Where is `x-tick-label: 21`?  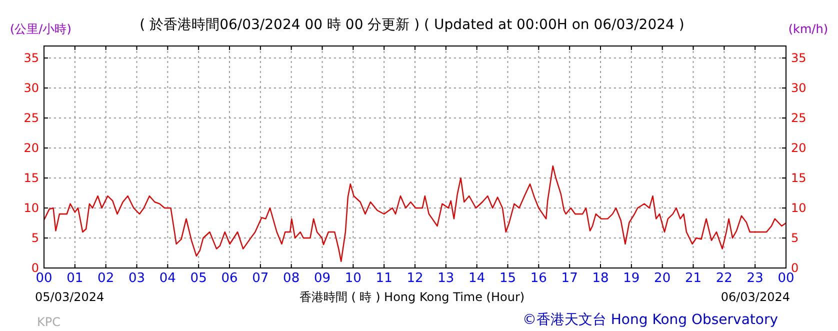
x-tick-label: 21 is located at coordinates (693, 278).